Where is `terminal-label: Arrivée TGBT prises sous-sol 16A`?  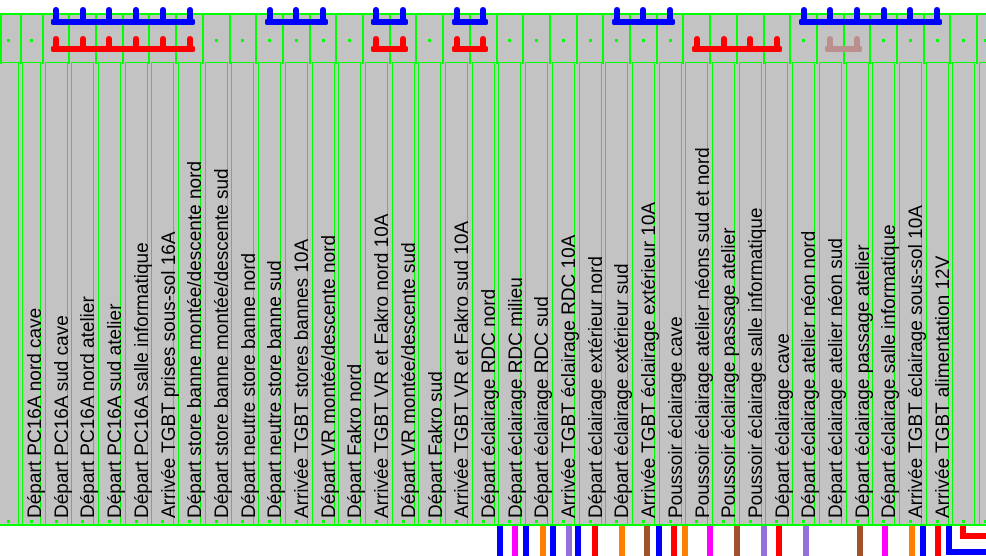 terminal-label: Arrivée TGBT prises sous-sol 16A is located at coordinates (169, 374).